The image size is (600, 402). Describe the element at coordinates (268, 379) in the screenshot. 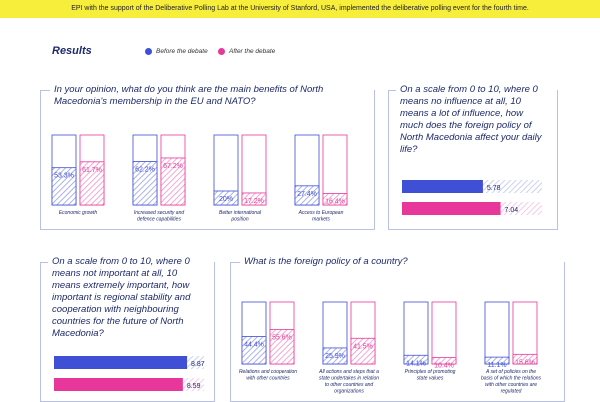

I see `tick-label: with other countries` at that location.